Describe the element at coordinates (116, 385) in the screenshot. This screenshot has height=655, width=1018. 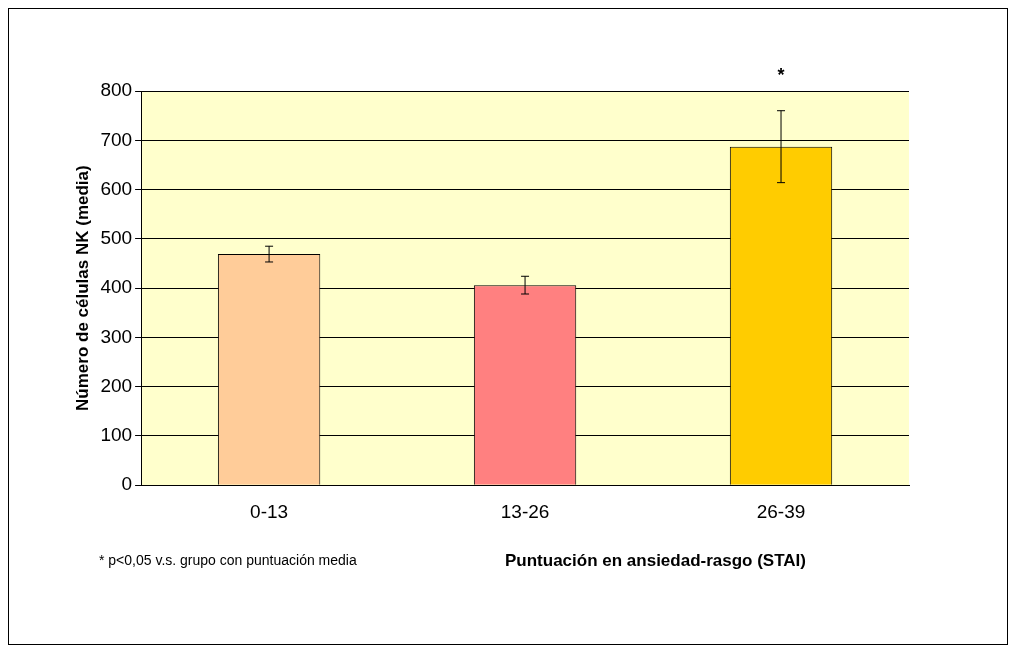
I see `y-tick-label: 200` at that location.